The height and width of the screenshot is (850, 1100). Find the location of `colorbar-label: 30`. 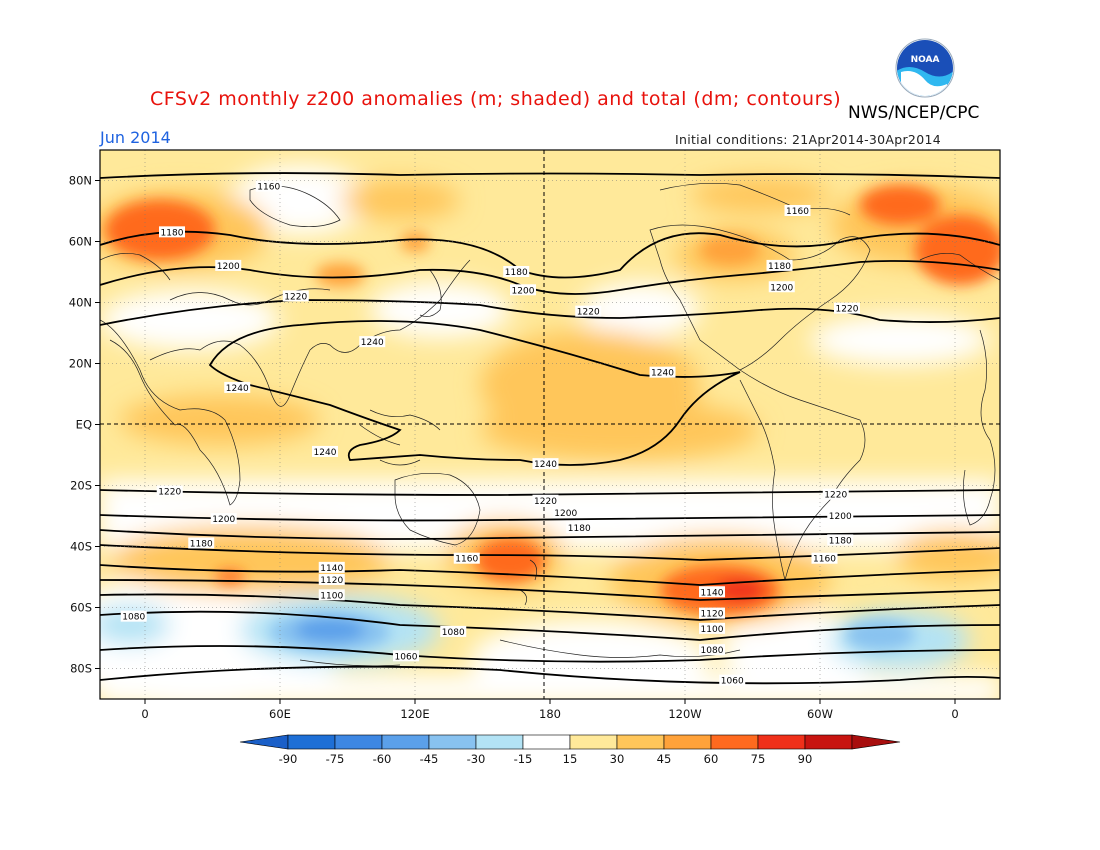

colorbar-label: 30 is located at coordinates (617, 759).